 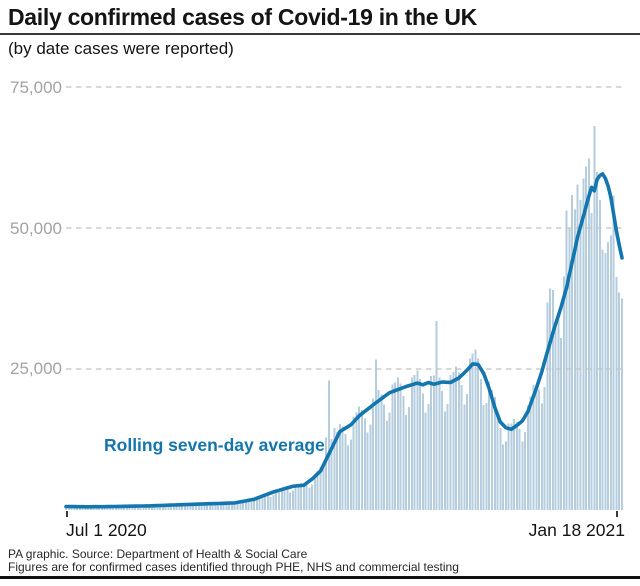 What do you see at coordinates (106, 530) in the screenshot?
I see `x-axis-label-start: Jul 1 2020` at bounding box center [106, 530].